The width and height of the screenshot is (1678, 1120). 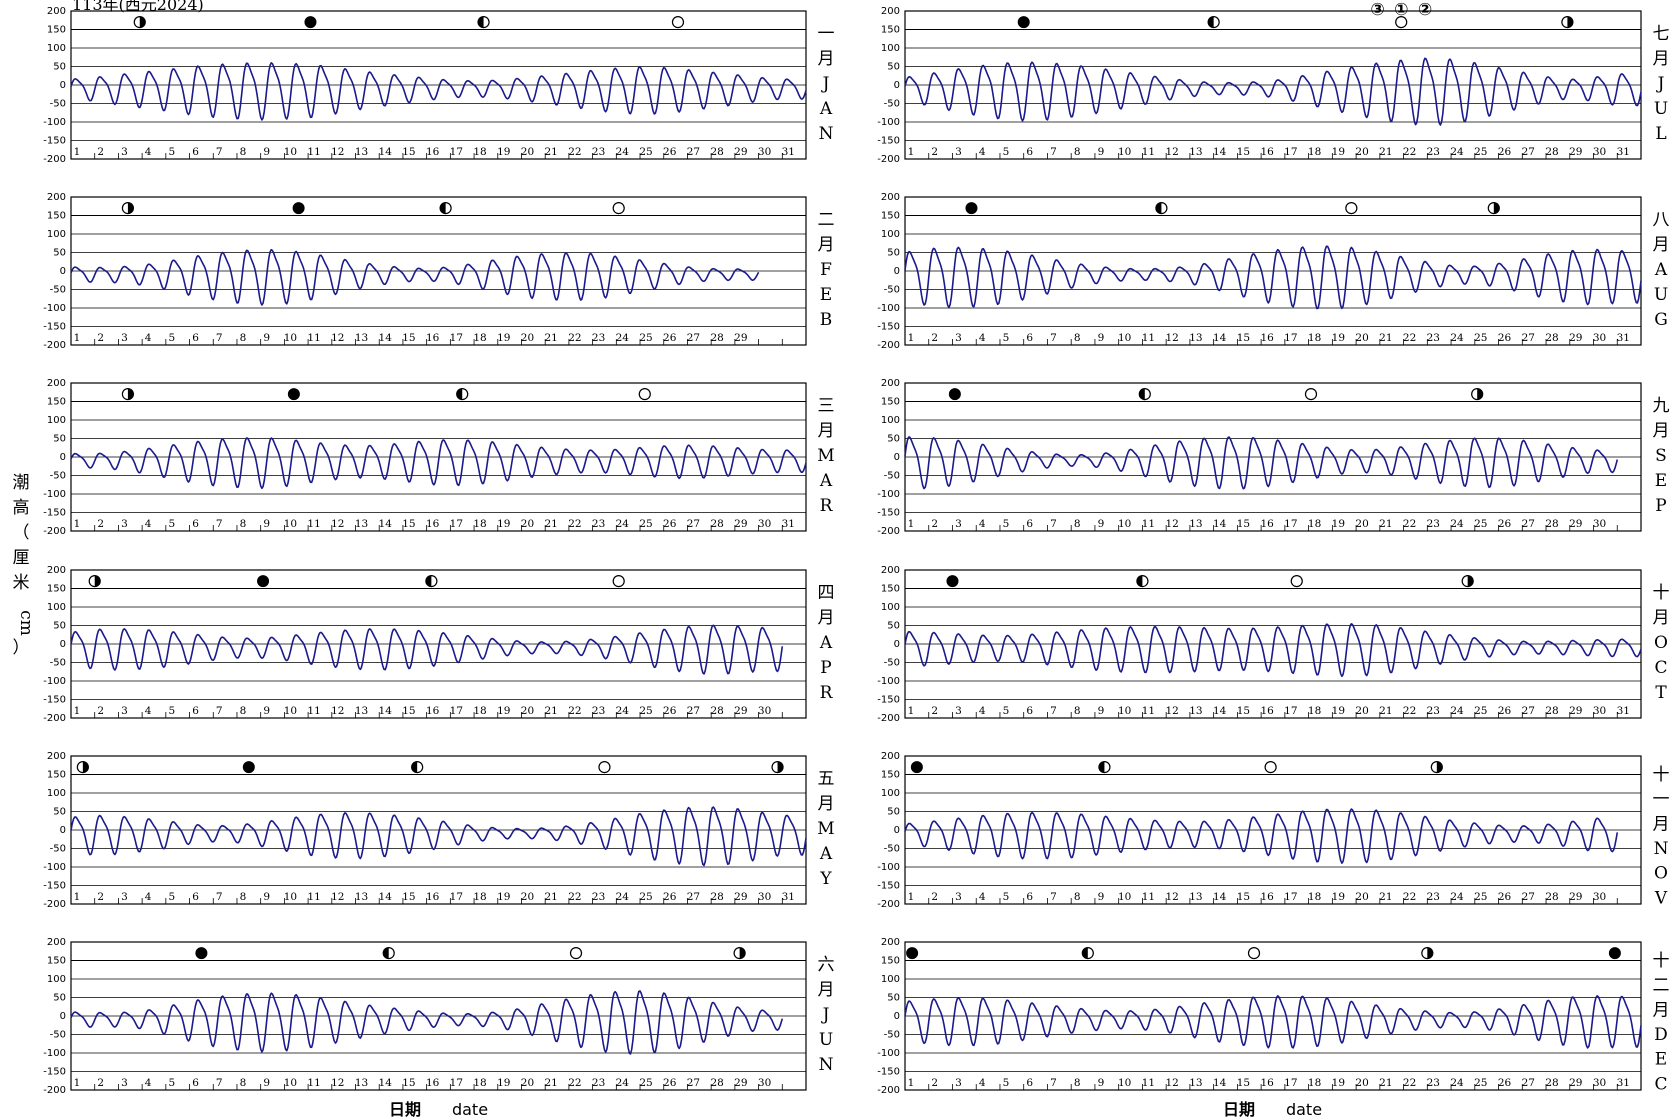 I want to click on x-tick-label: 14, so click(x=1220, y=338).